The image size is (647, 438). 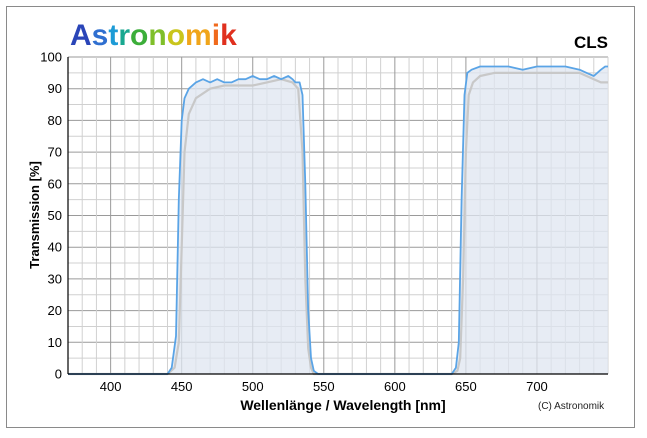 What do you see at coordinates (157, 35) in the screenshot?
I see `brand-letter: n` at bounding box center [157, 35].